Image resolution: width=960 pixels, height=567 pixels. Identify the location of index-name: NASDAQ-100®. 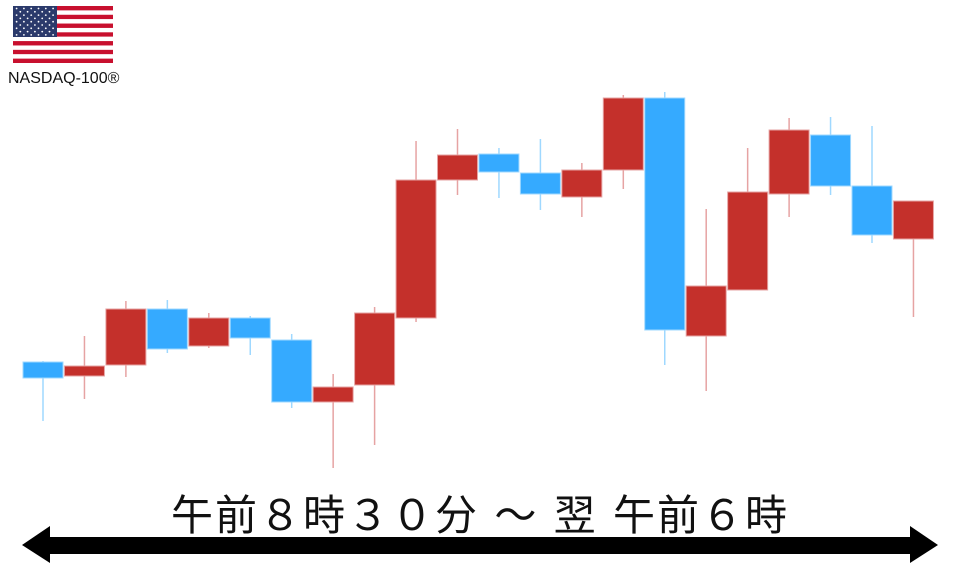
(64, 78).